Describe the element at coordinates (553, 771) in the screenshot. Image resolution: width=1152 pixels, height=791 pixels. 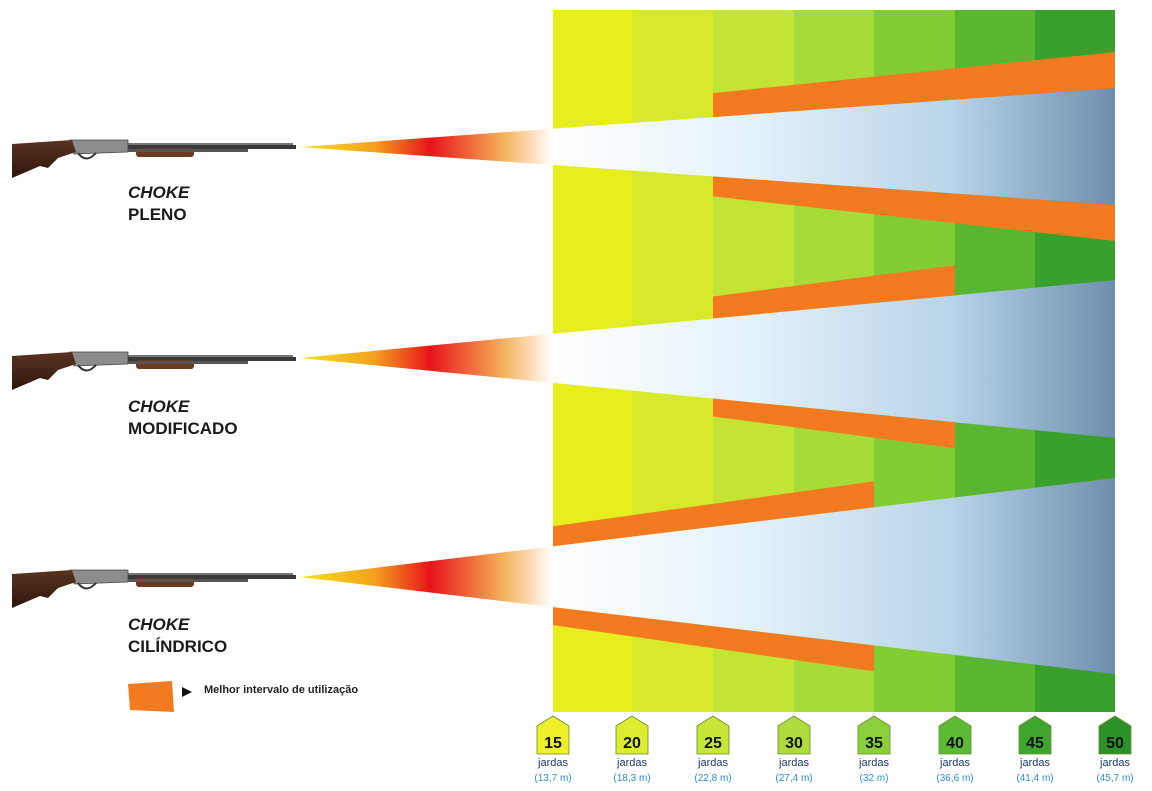
I see `distance-label: jardas (13,7 m)` at that location.